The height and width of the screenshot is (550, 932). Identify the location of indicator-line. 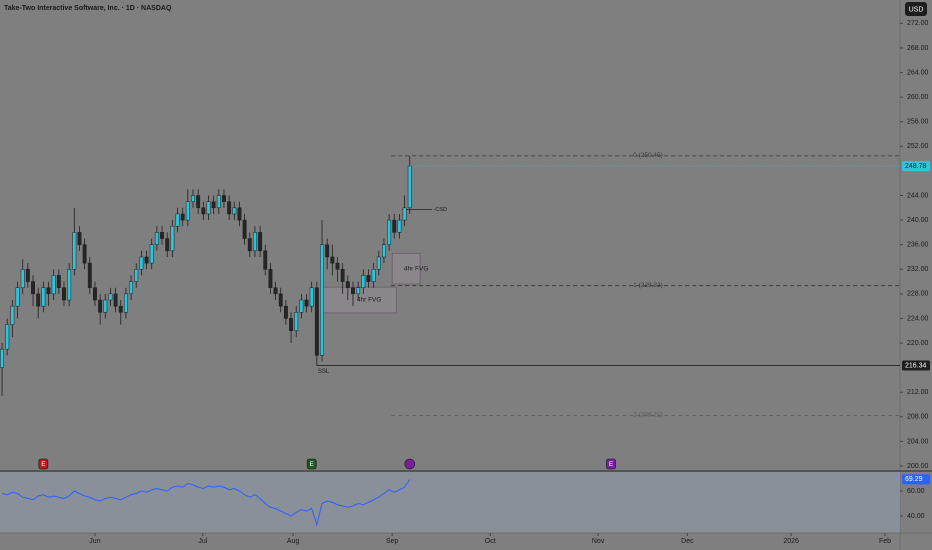
(206, 503).